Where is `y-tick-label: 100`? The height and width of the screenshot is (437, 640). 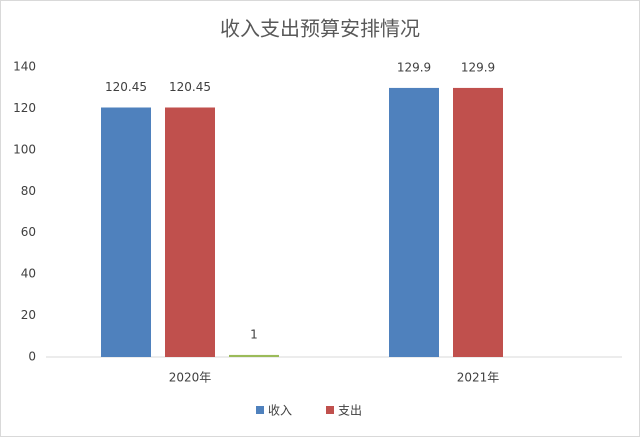
y-tick-label: 100 is located at coordinates (24, 149).